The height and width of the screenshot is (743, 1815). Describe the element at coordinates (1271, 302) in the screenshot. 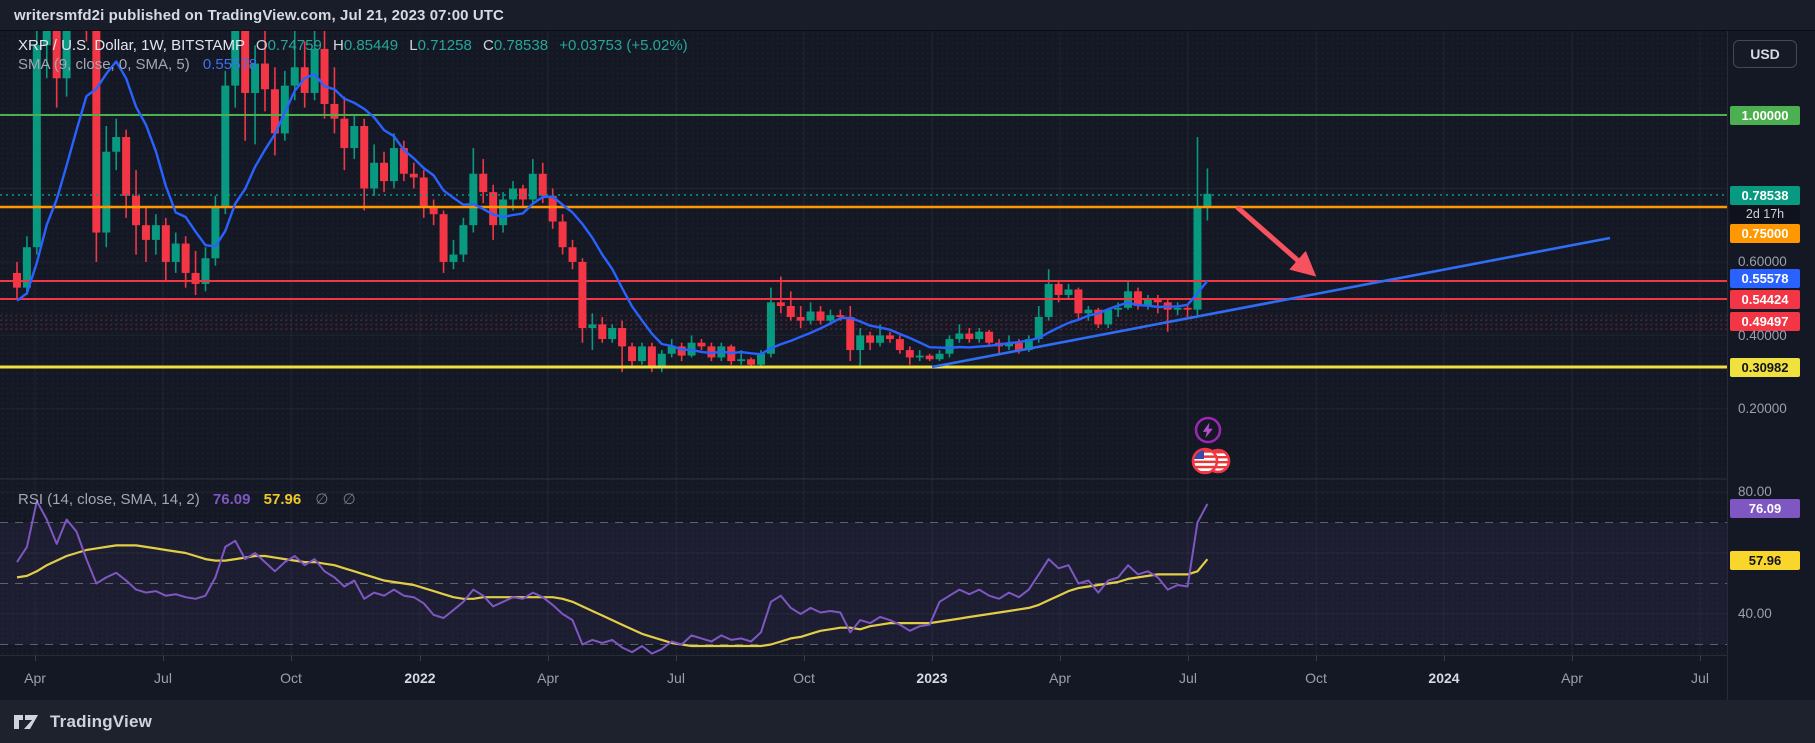

I see `trend-line` at that location.